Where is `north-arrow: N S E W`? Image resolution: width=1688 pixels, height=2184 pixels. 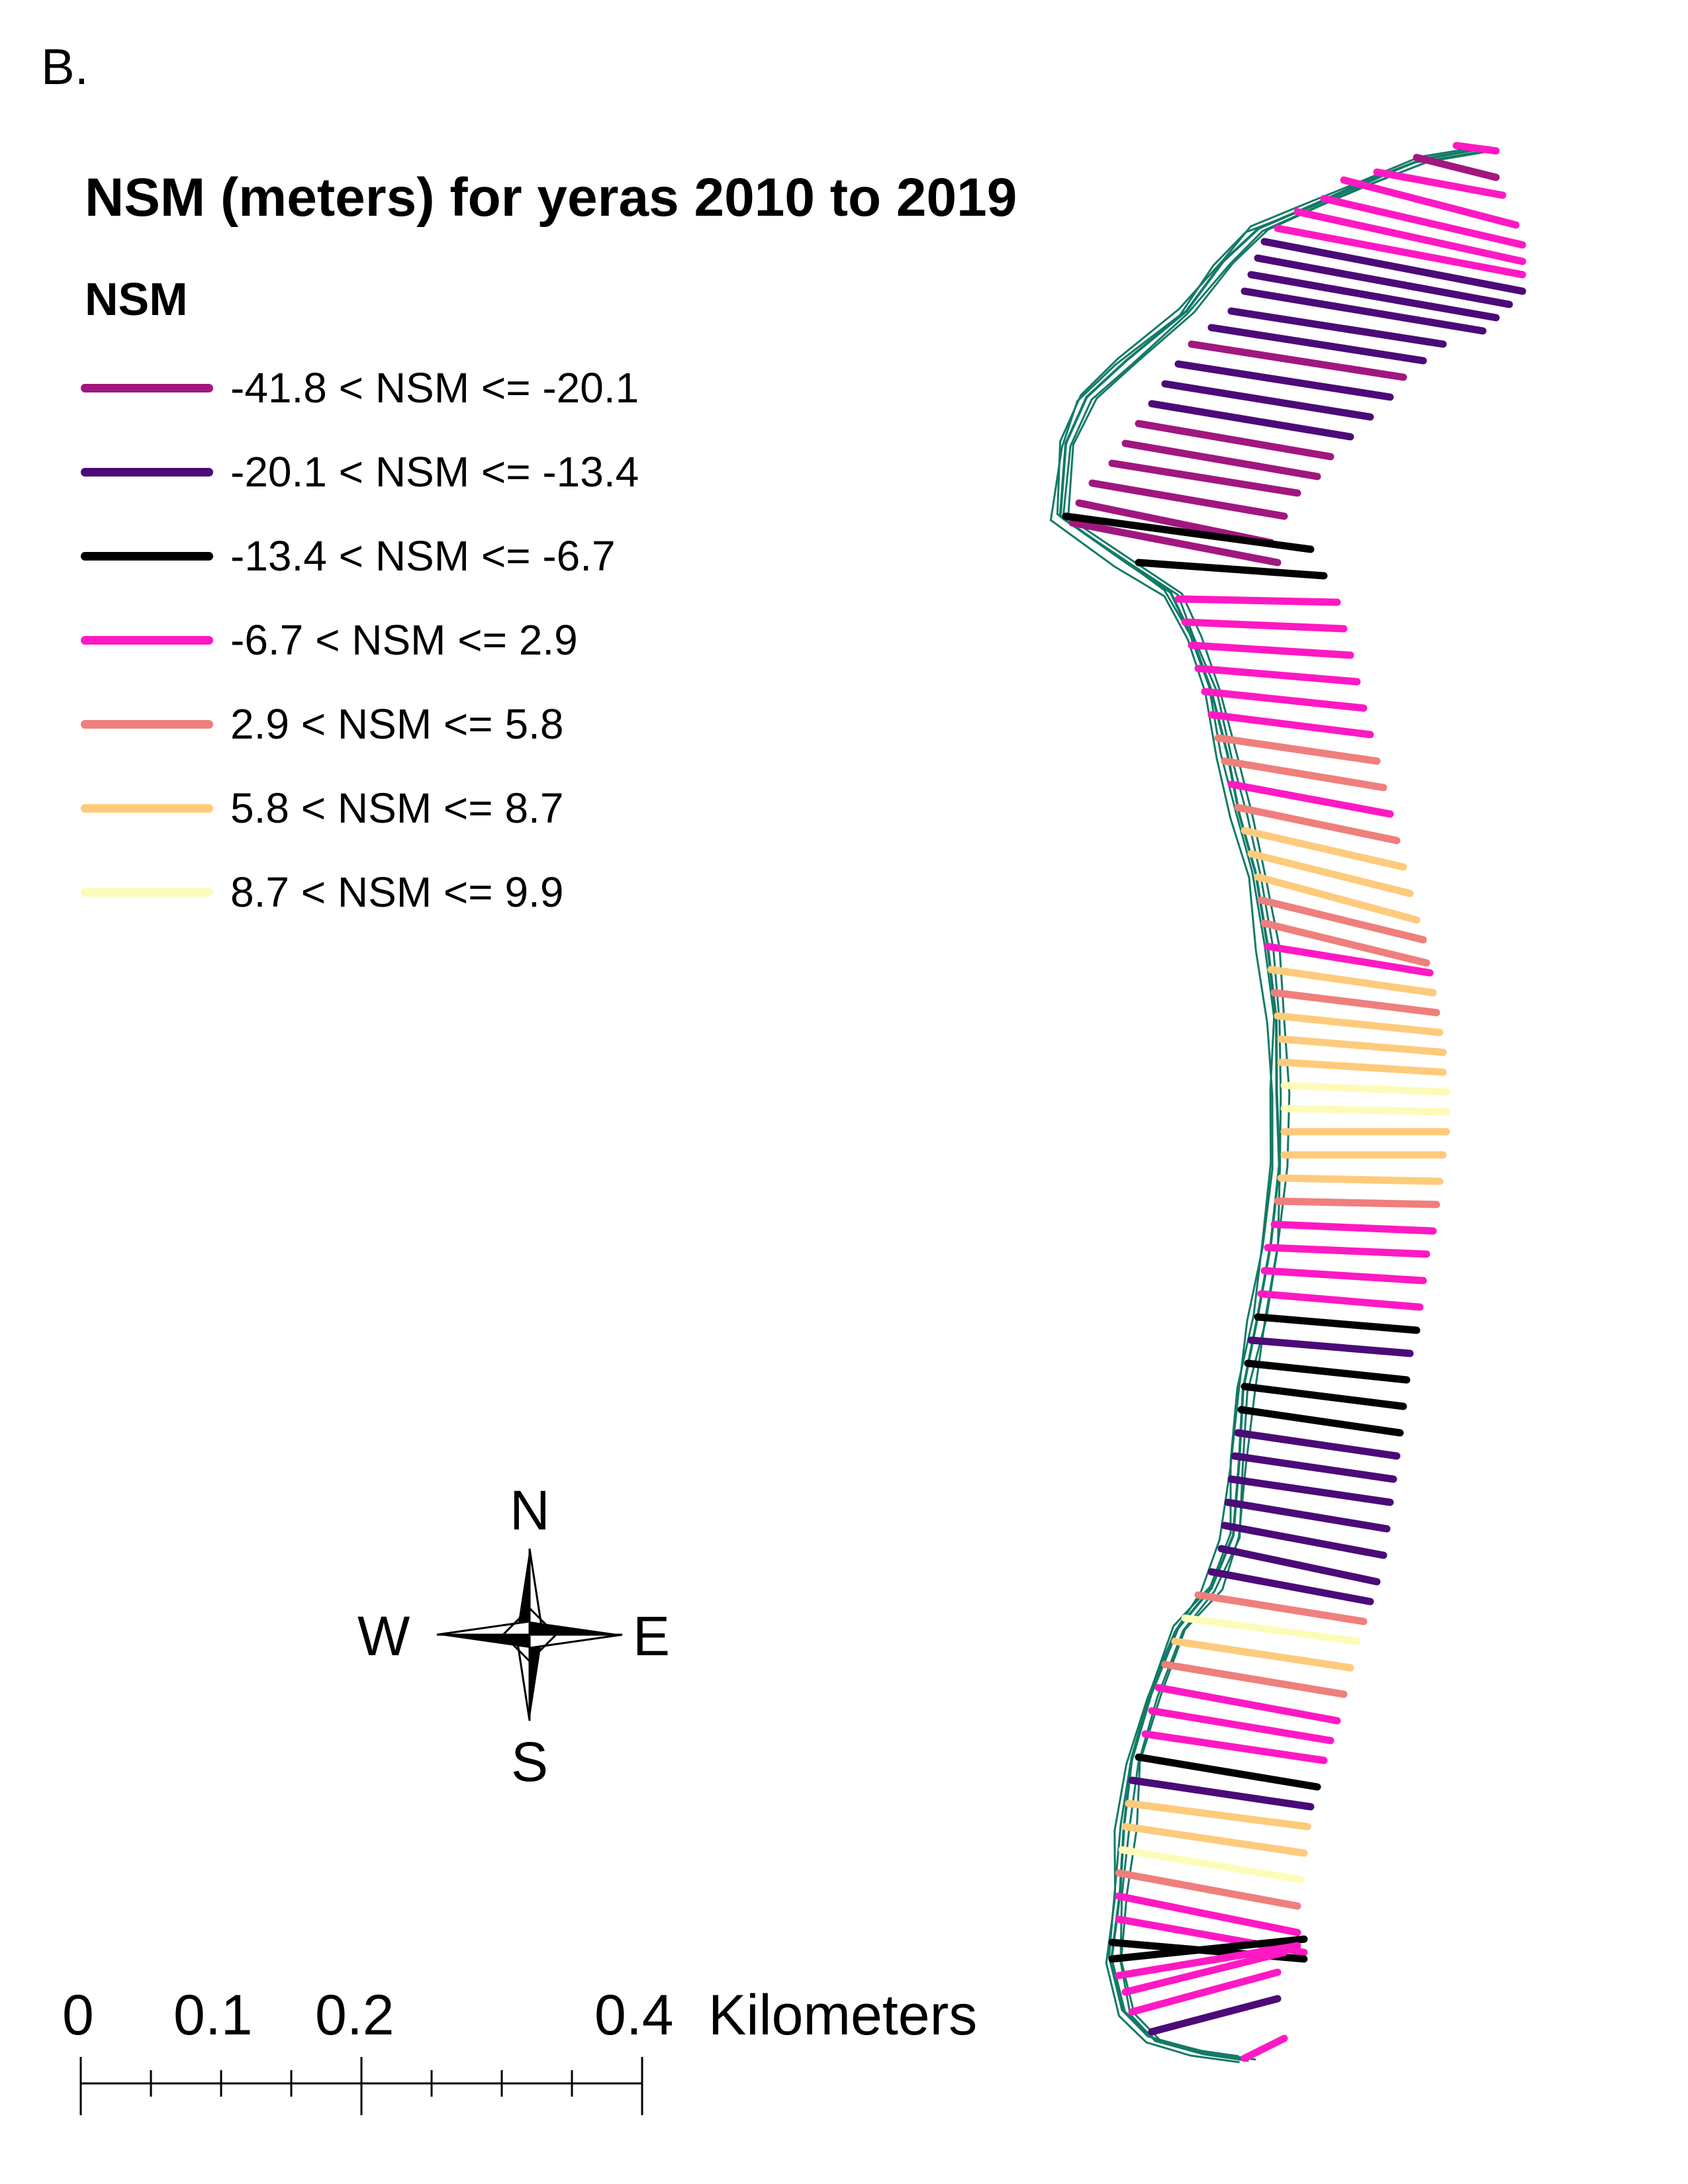 north-arrow: N S E W is located at coordinates (523, 1641).